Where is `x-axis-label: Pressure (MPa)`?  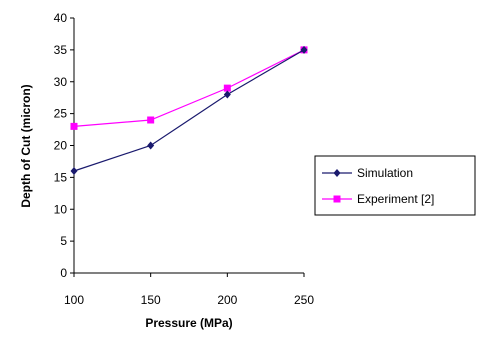 x-axis-label: Pressure (MPa) is located at coordinates (188, 323).